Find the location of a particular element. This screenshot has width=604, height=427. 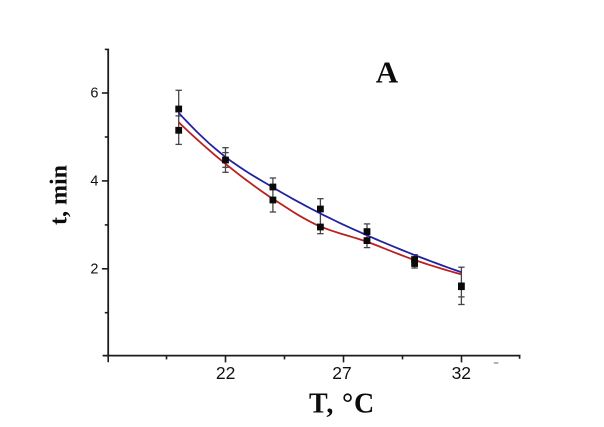

svg-text: 4 is located at coordinates (94, 182).